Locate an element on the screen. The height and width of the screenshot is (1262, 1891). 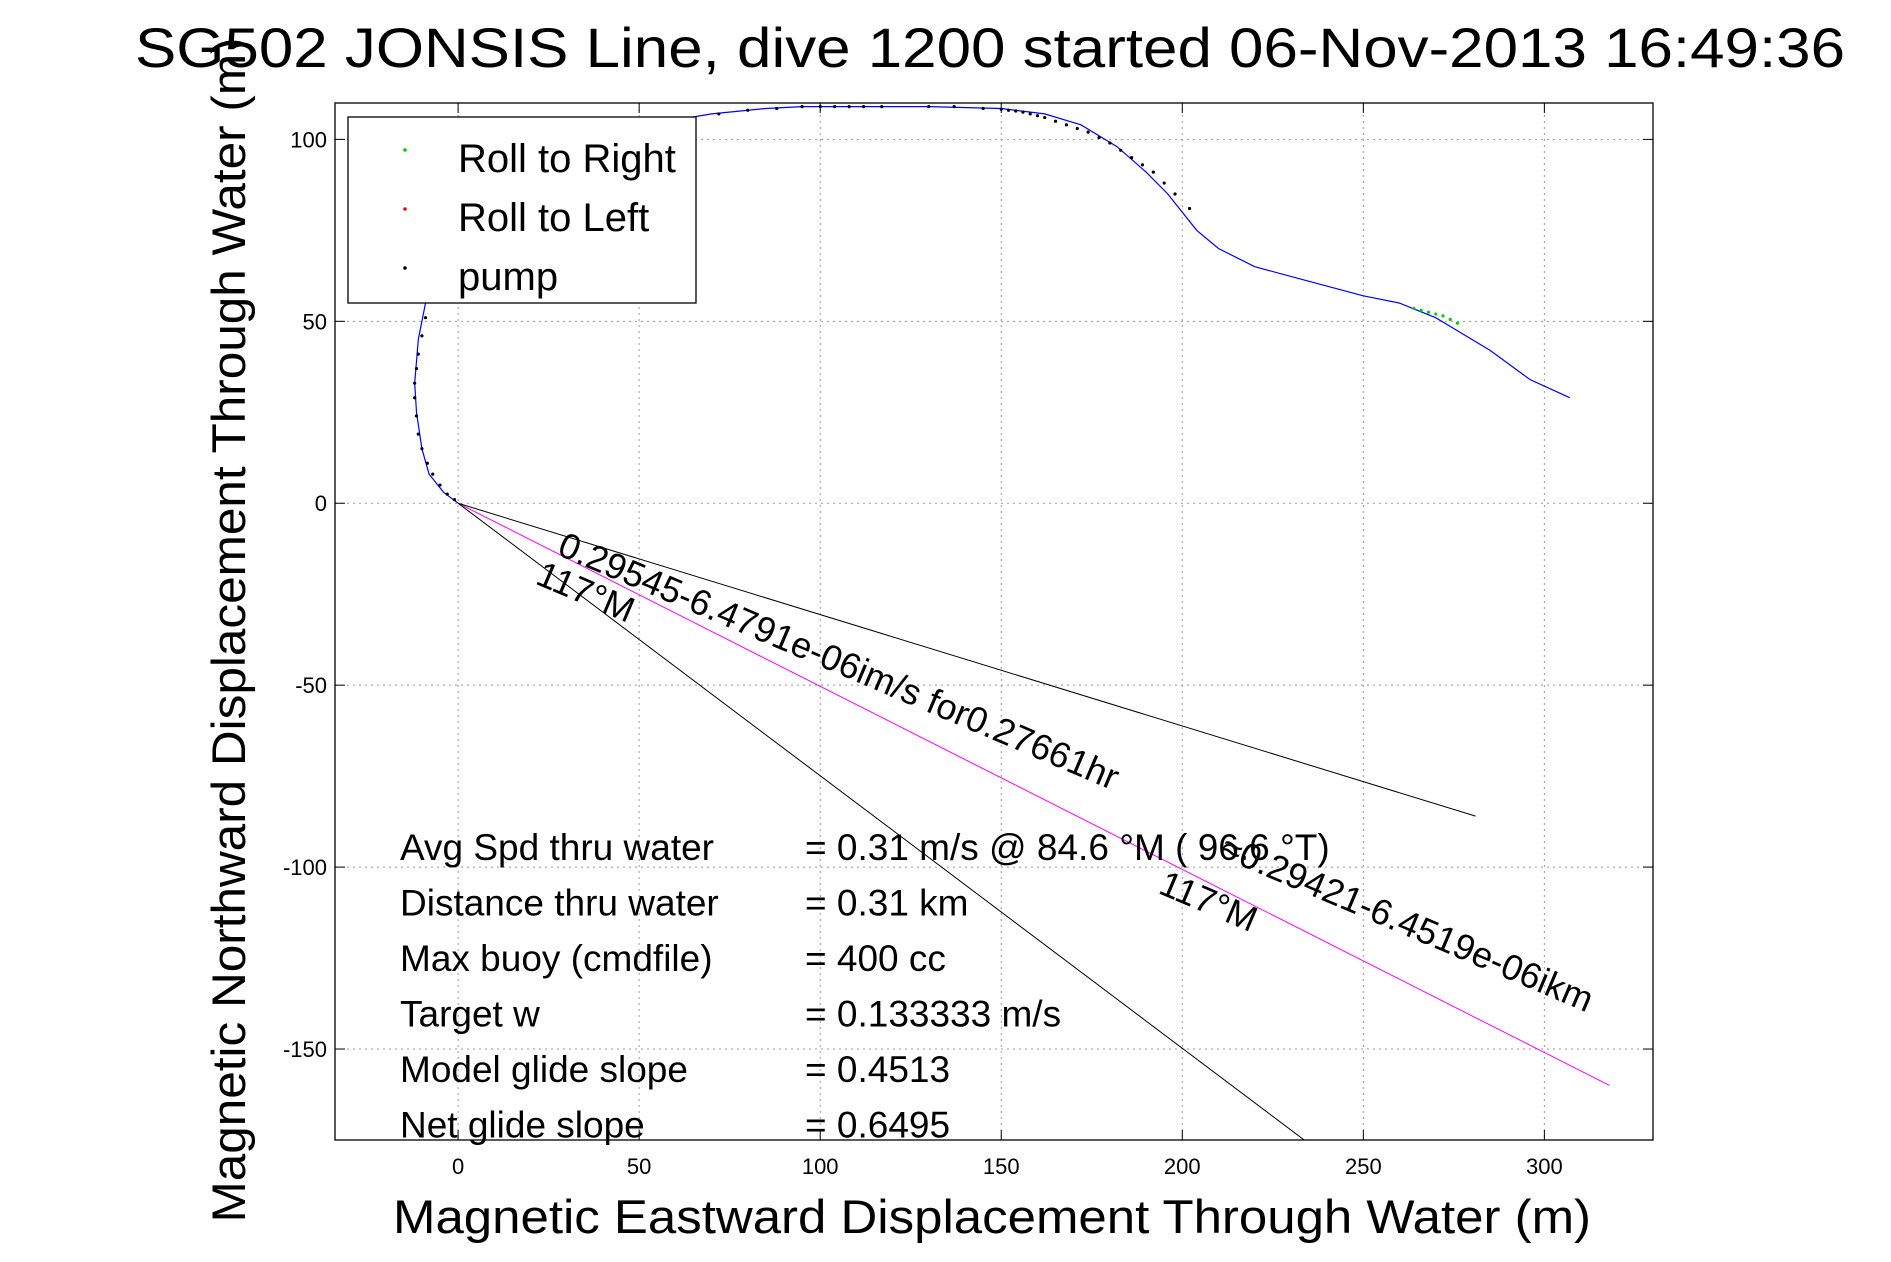
x-tick-label: 0 is located at coordinates (458, 1166).